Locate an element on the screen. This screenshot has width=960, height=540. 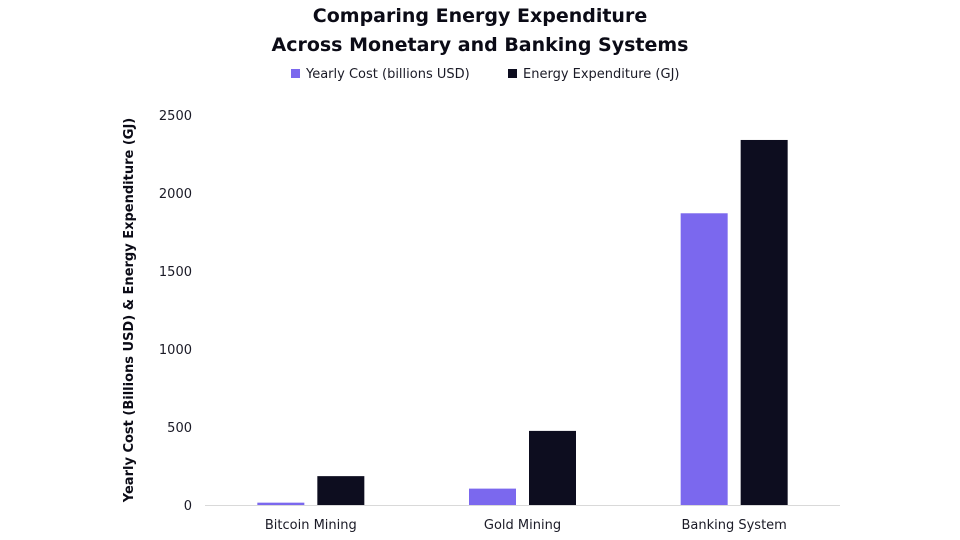
y-tick-label: 1500 is located at coordinates (175, 272).